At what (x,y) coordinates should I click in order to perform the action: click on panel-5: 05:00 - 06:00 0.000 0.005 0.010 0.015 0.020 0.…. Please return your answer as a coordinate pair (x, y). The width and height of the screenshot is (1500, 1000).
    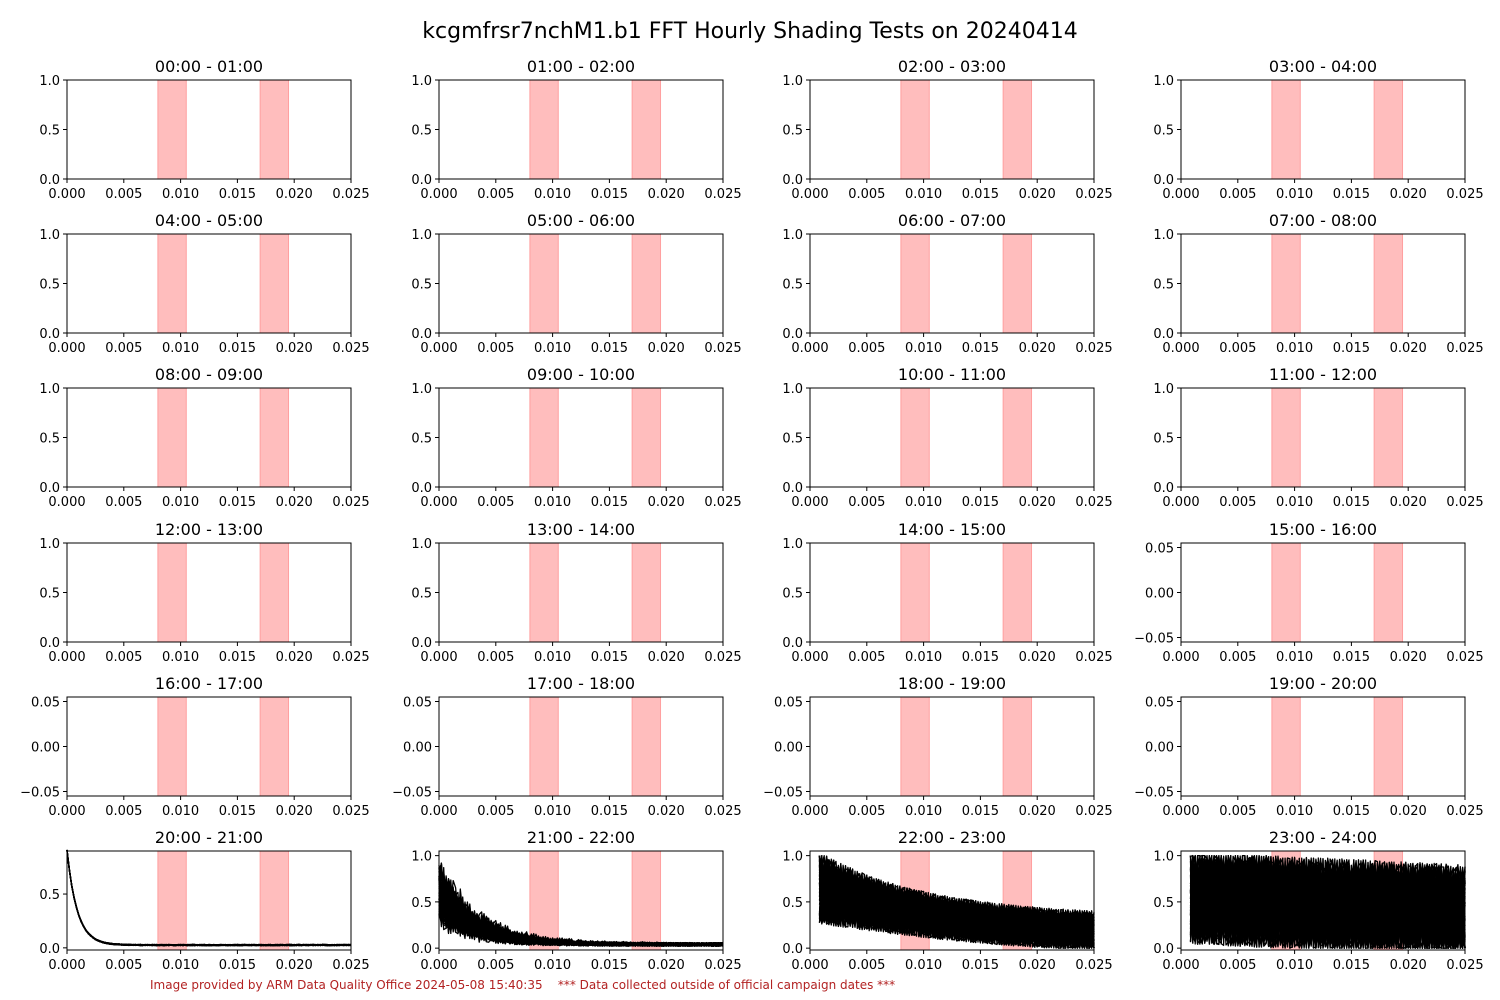
    Looking at the image, I should click on (576, 283).